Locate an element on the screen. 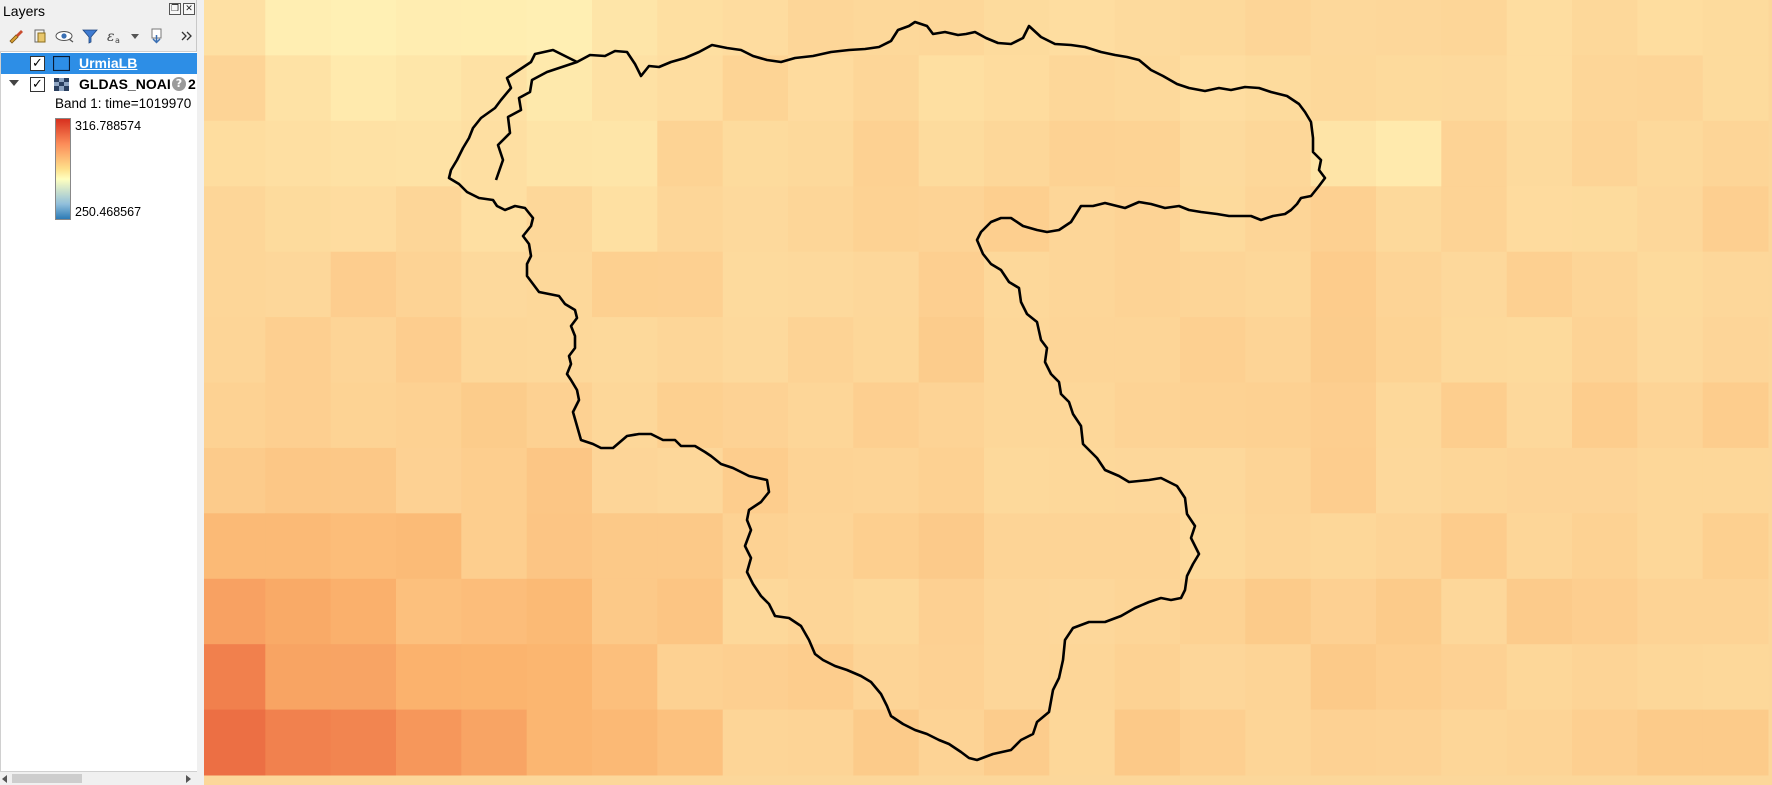 Image resolution: width=1772 pixels, height=785 pixels. color-ramp-legend is located at coordinates (63, 169).